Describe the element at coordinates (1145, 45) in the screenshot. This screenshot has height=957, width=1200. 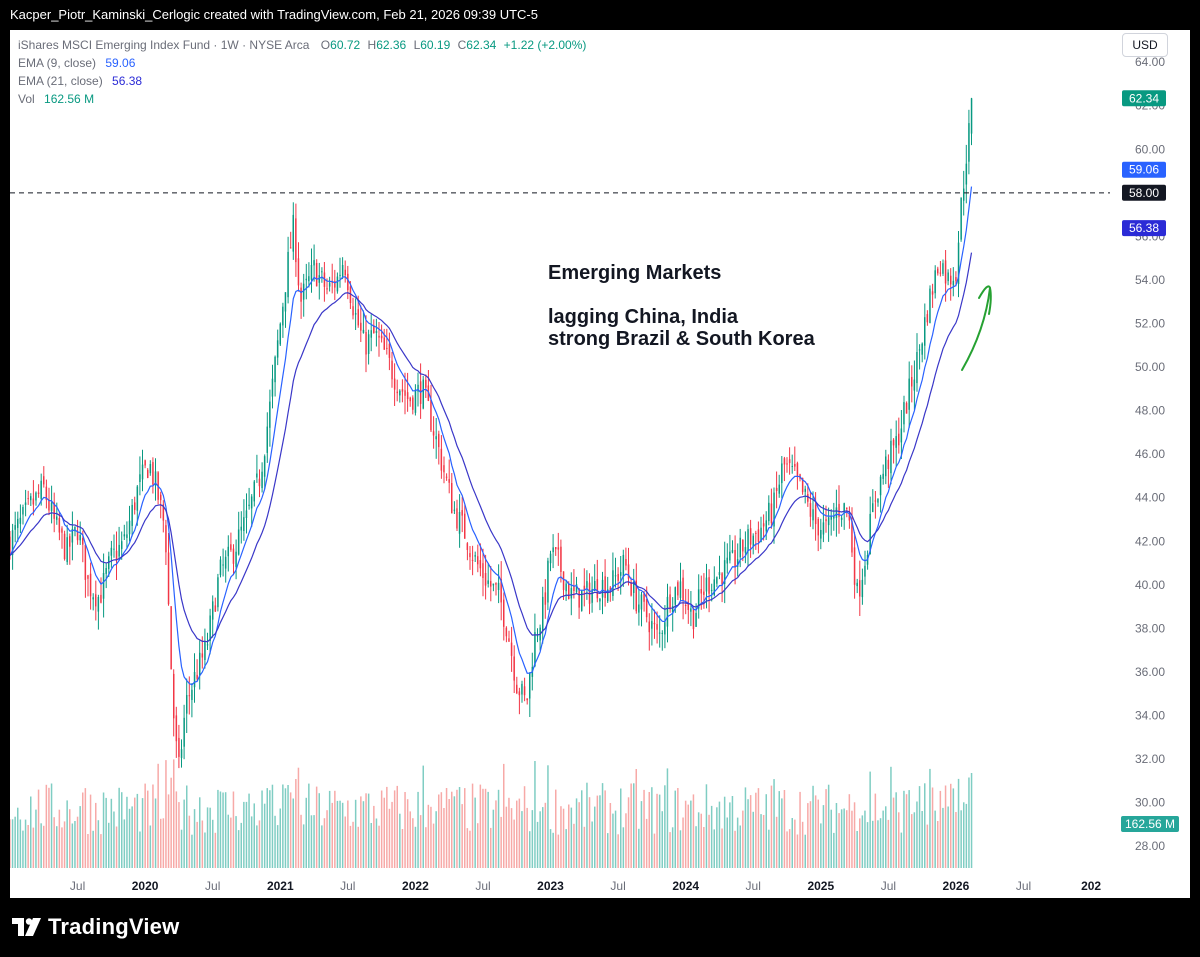
I see `currency-button: USD` at that location.